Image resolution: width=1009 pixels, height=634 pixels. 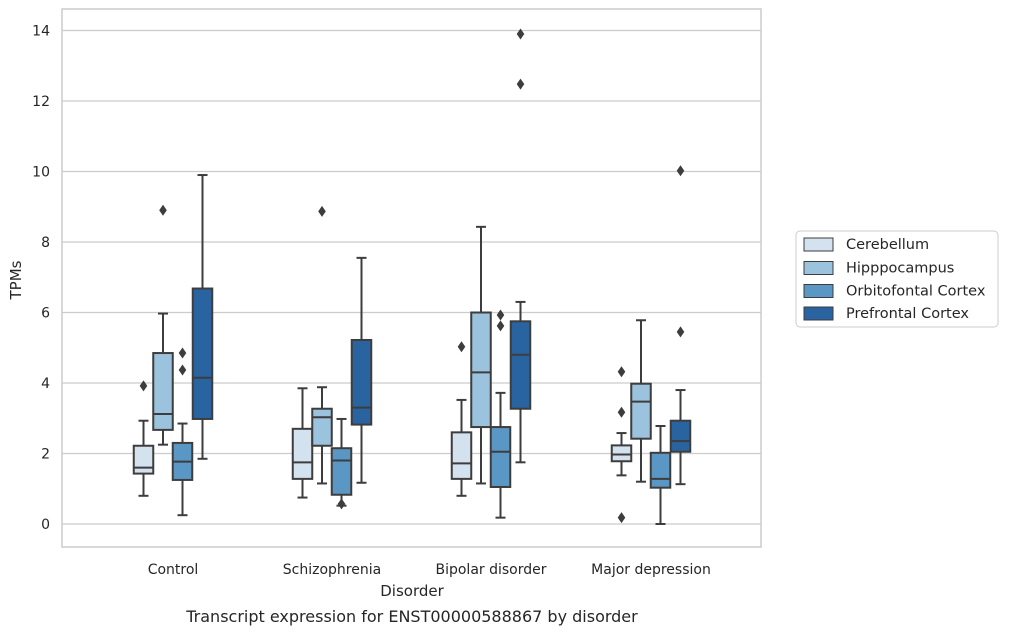 I want to click on y-tick-label: 4, so click(x=45, y=384).